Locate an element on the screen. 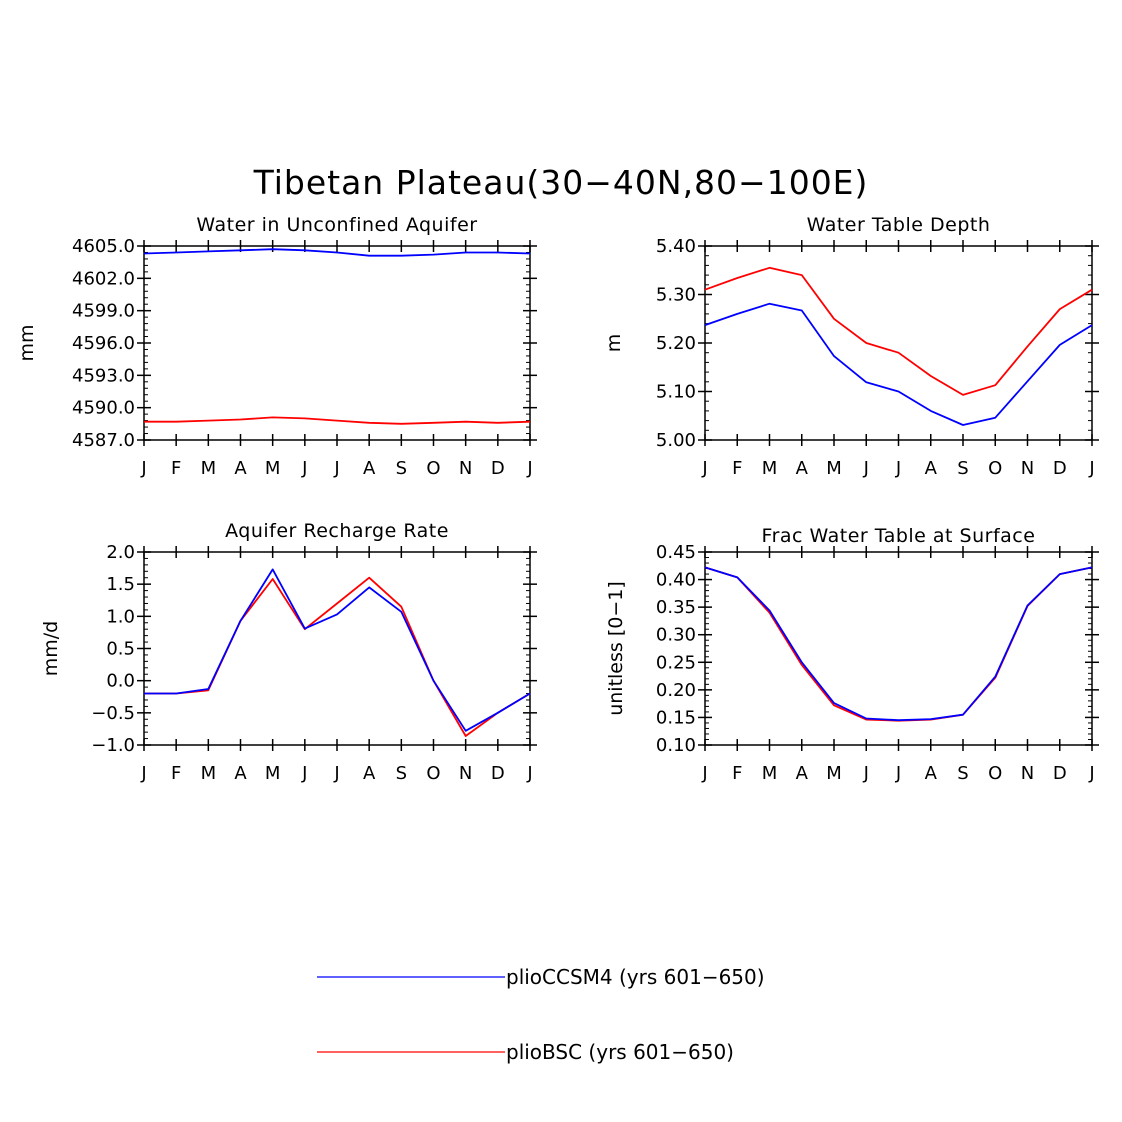 The image size is (1122, 1122). y-tick-label: 4593.0 is located at coordinates (103, 375).